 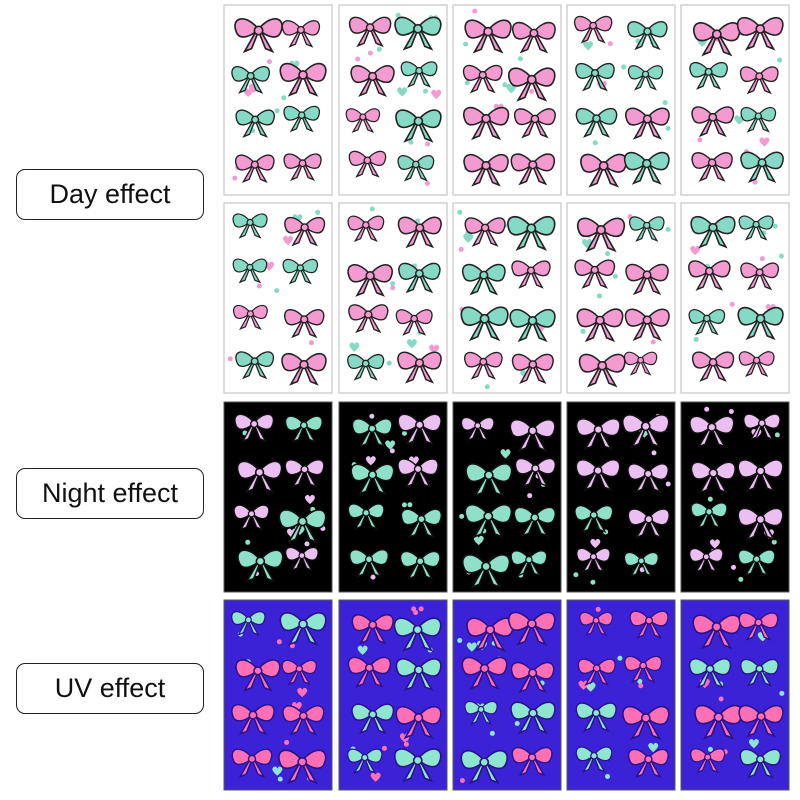 I want to click on effect-label: Night effect, so click(x=110, y=493).